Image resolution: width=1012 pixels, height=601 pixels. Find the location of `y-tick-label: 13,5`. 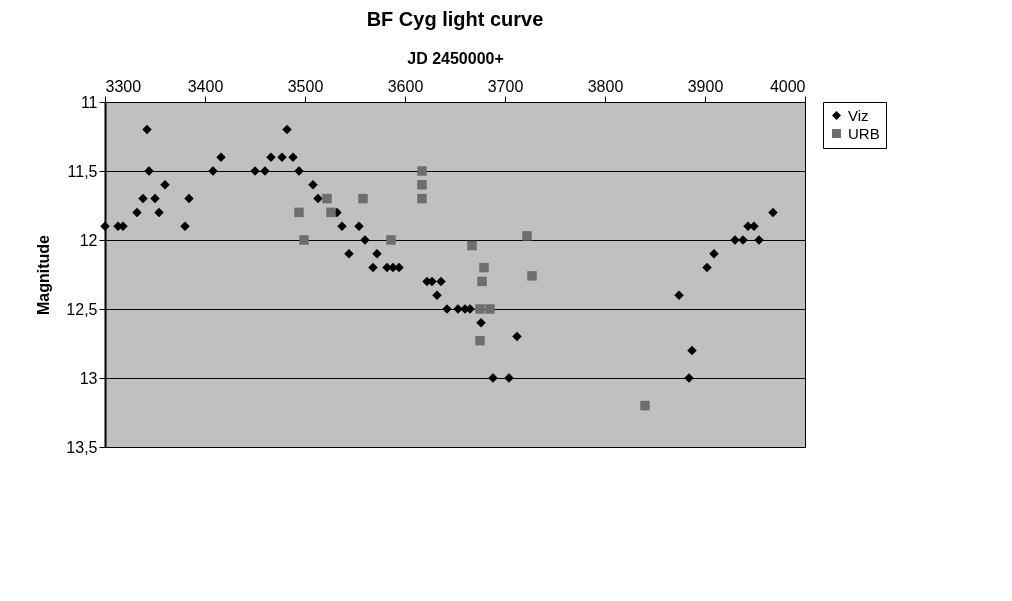

y-tick-label: 13,5 is located at coordinates (82, 447).